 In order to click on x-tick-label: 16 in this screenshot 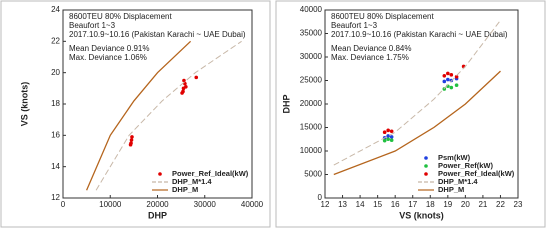, I will do `click(395, 204)`.